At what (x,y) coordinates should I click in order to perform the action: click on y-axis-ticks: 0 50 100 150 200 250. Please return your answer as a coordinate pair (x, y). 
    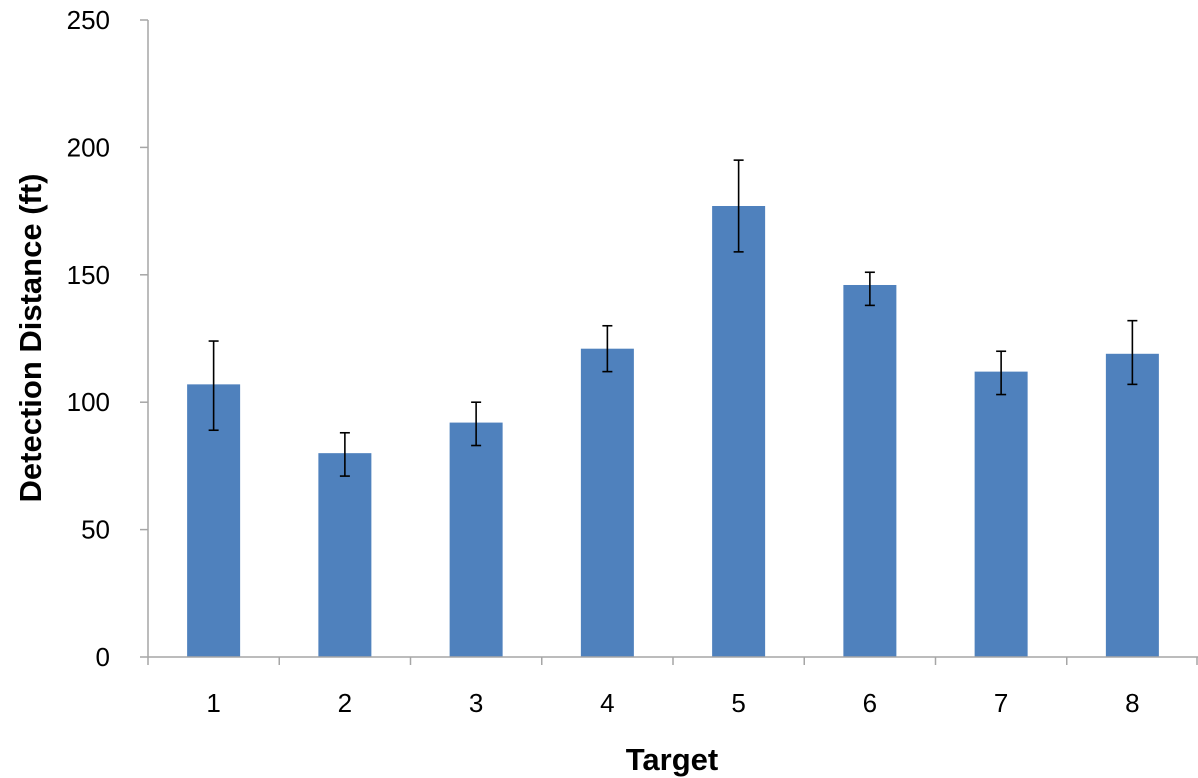
    Looking at the image, I should click on (107, 338).